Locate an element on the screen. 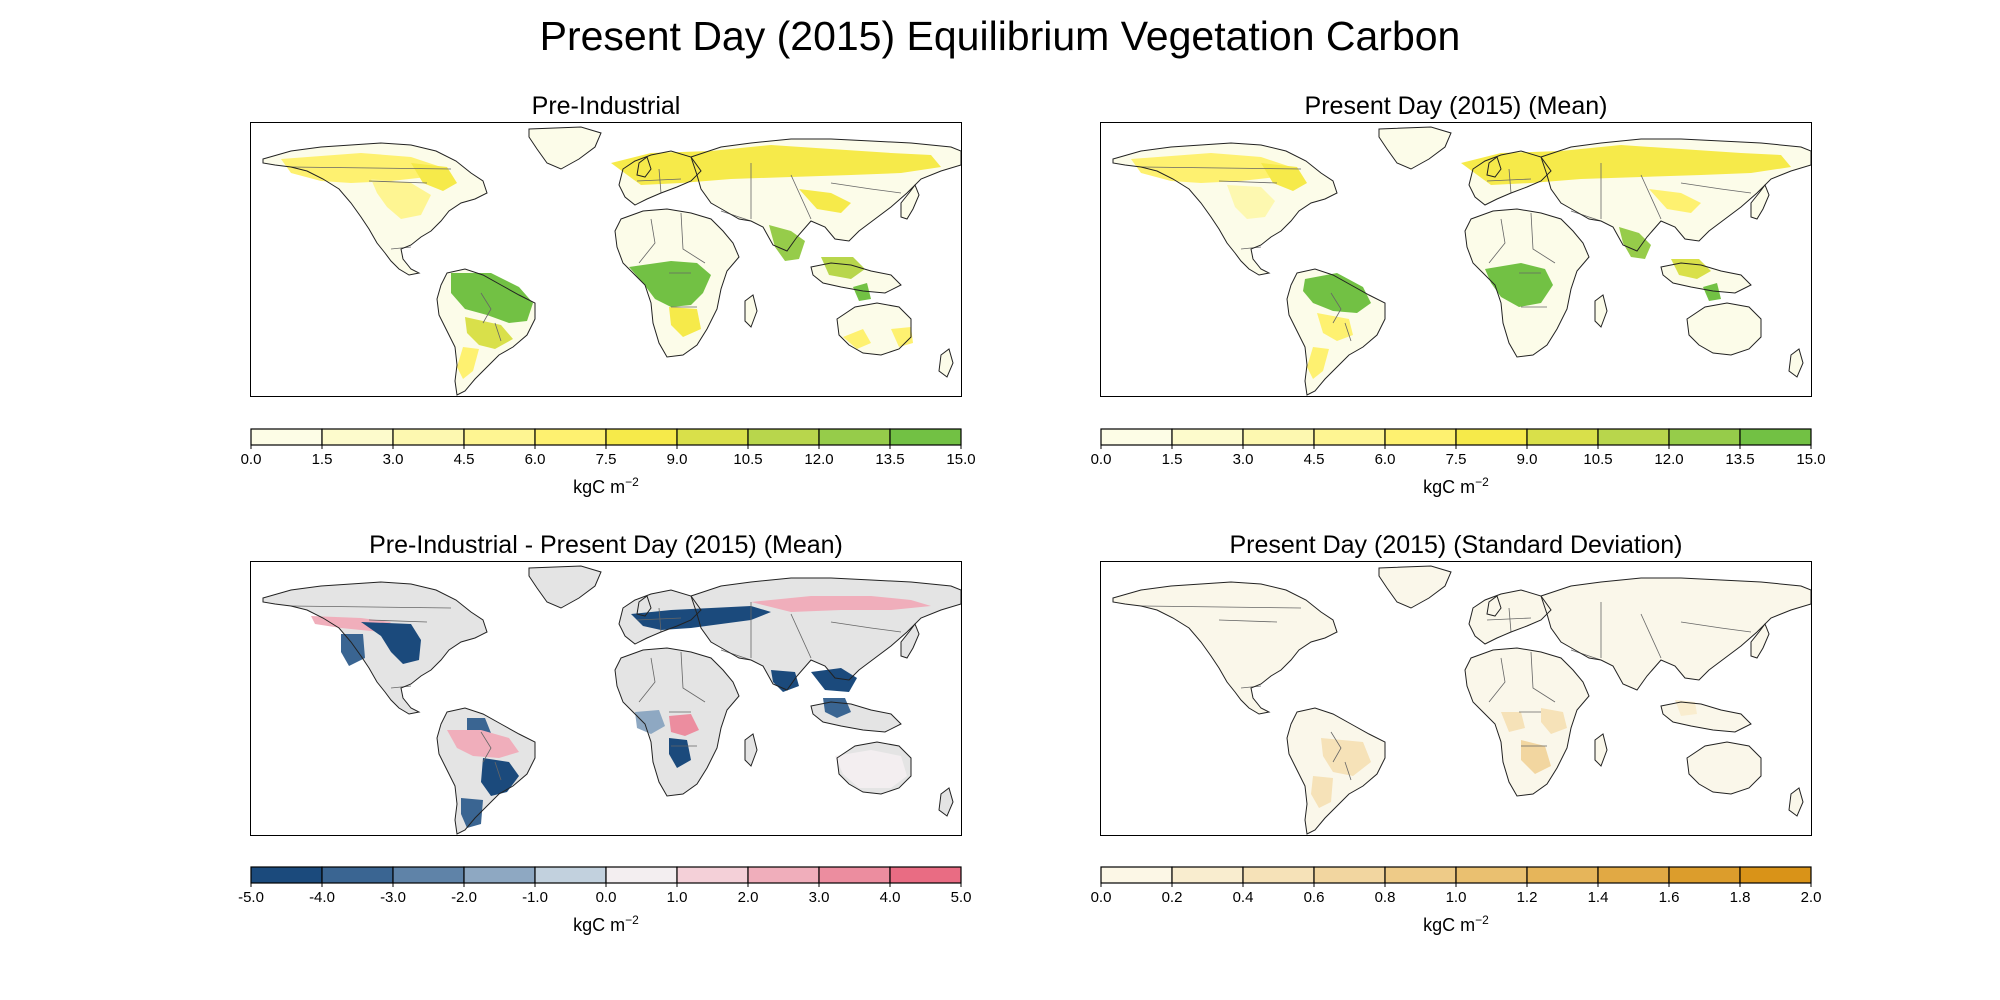 The width and height of the screenshot is (2000, 1000). land-greenland is located at coordinates (565, 148).